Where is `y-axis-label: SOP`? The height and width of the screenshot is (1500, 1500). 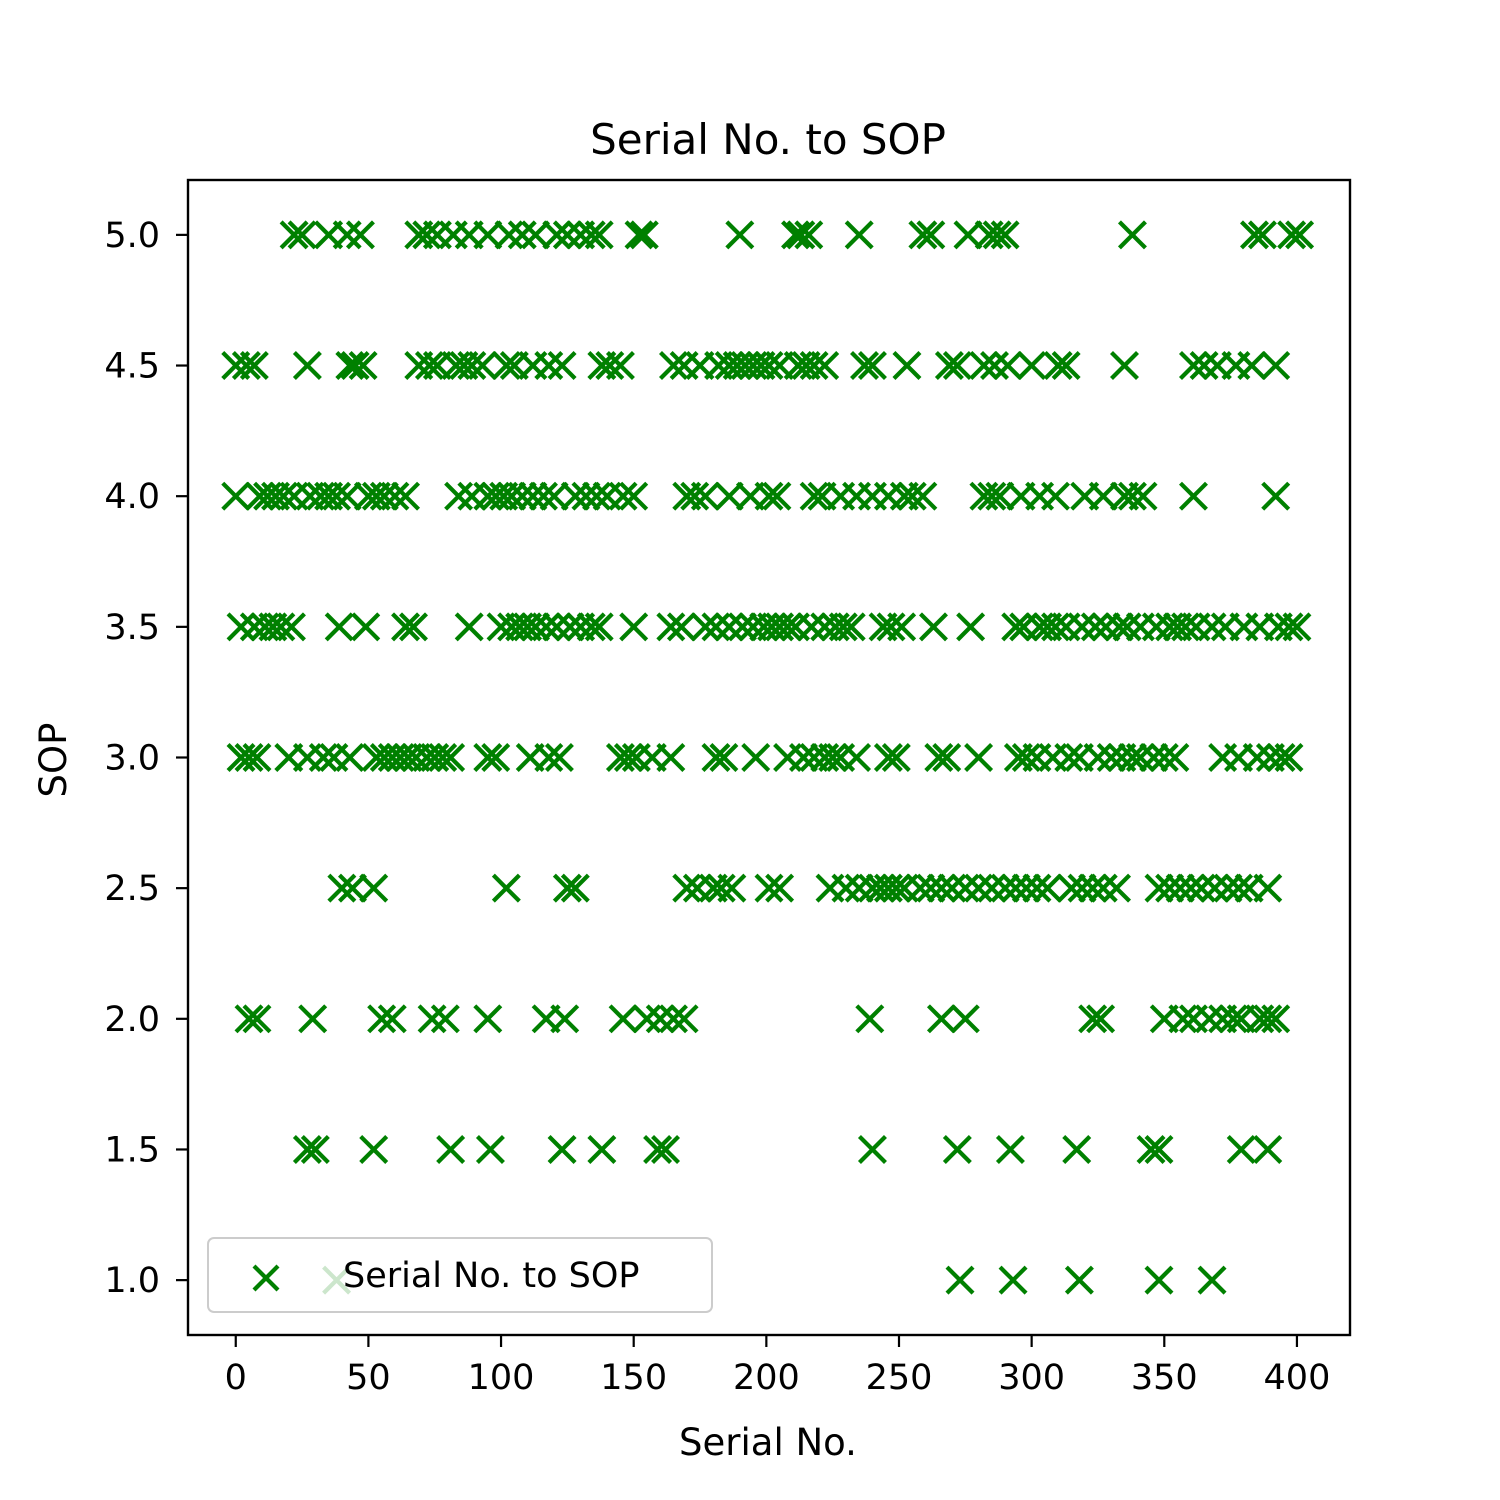
y-axis-label: SOP is located at coordinates (53, 760).